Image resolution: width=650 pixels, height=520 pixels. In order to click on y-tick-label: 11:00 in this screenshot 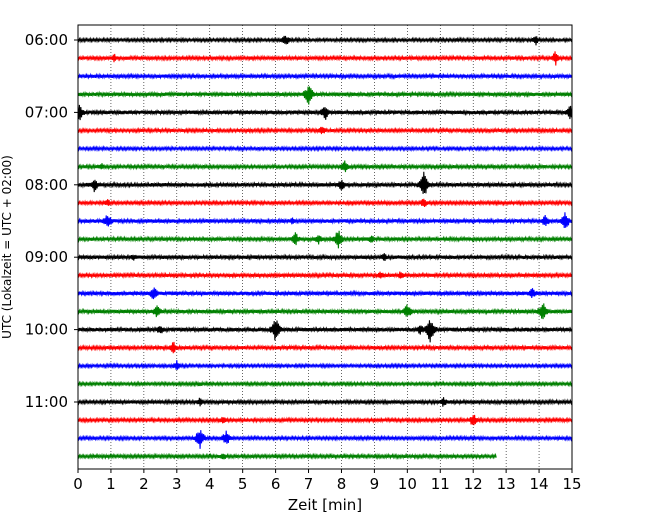, I will do `click(46, 402)`.